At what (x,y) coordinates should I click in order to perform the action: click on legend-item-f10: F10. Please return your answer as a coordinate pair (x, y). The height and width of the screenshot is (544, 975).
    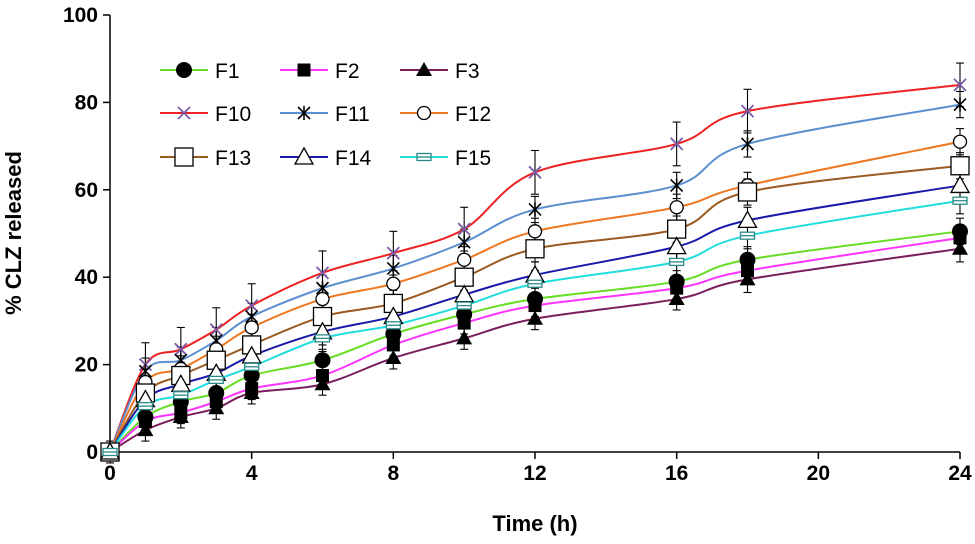
    Looking at the image, I should click on (205, 114).